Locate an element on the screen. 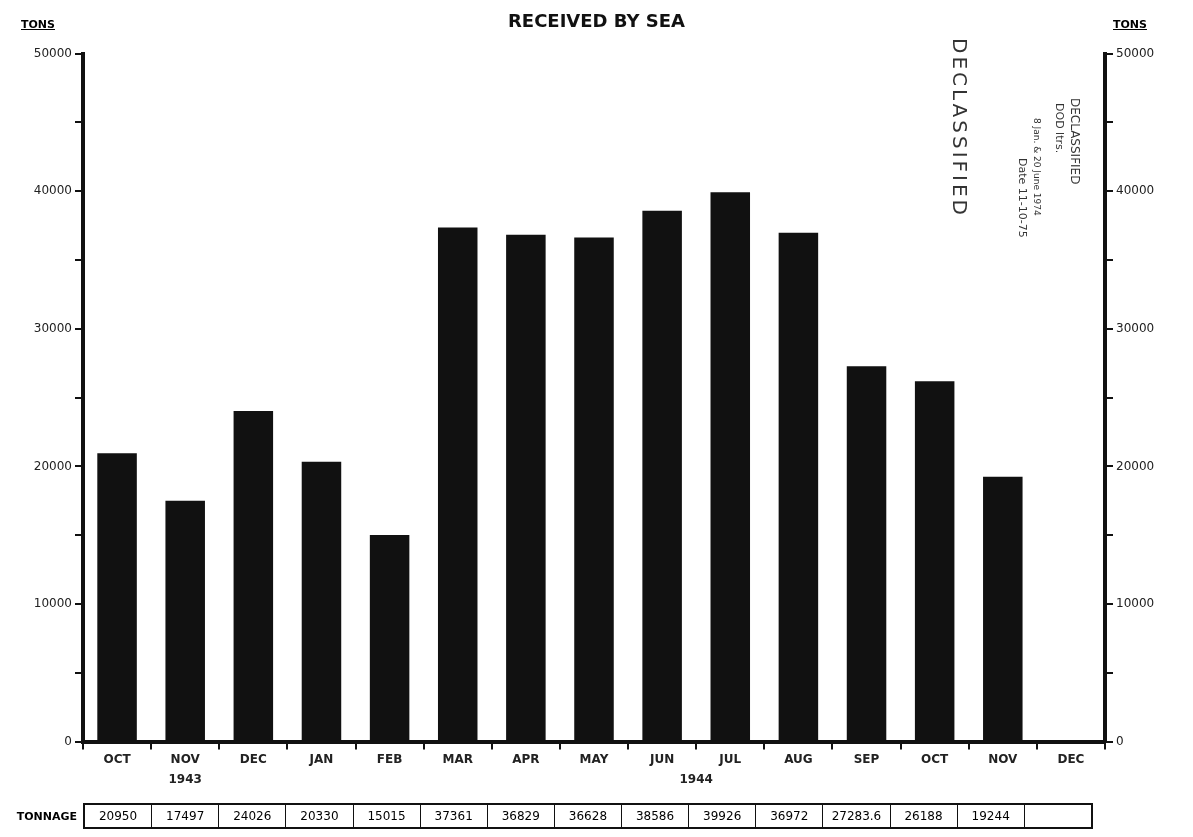 This screenshot has width=1193, height=837. y-tick-label: 20000 is located at coordinates (52, 465).